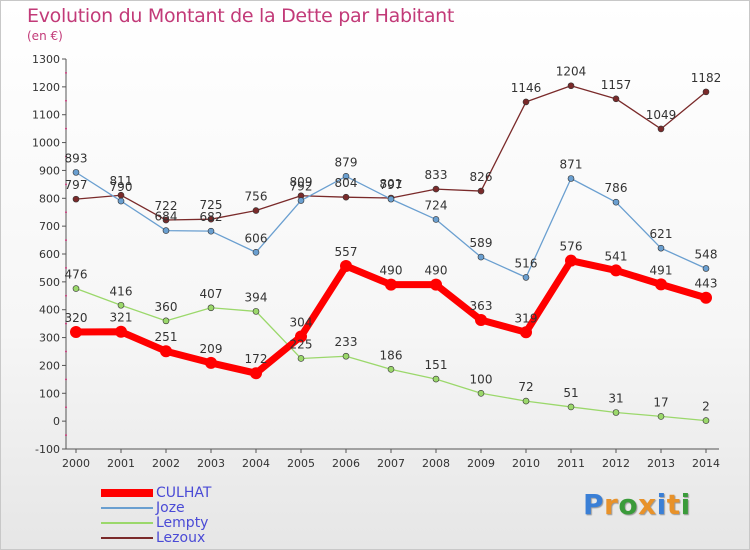 This screenshot has width=750, height=550. I want to click on data-label-lempty: 100, so click(481, 379).